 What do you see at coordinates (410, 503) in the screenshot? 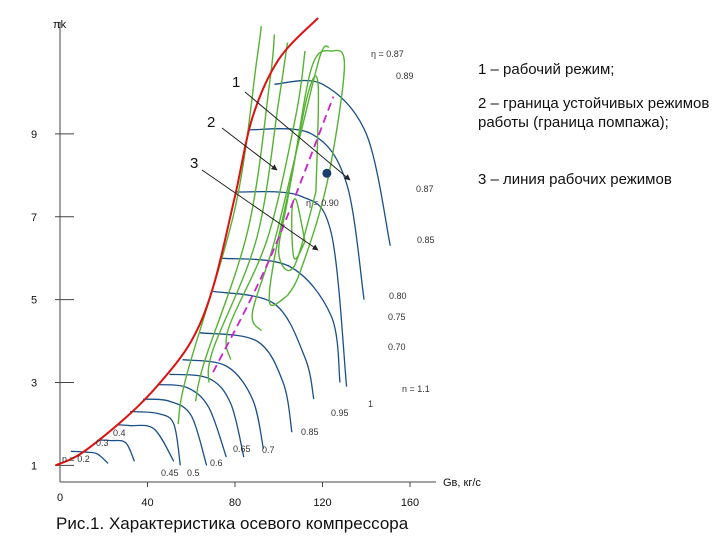
I see `x-tick-label: 160` at bounding box center [410, 503].